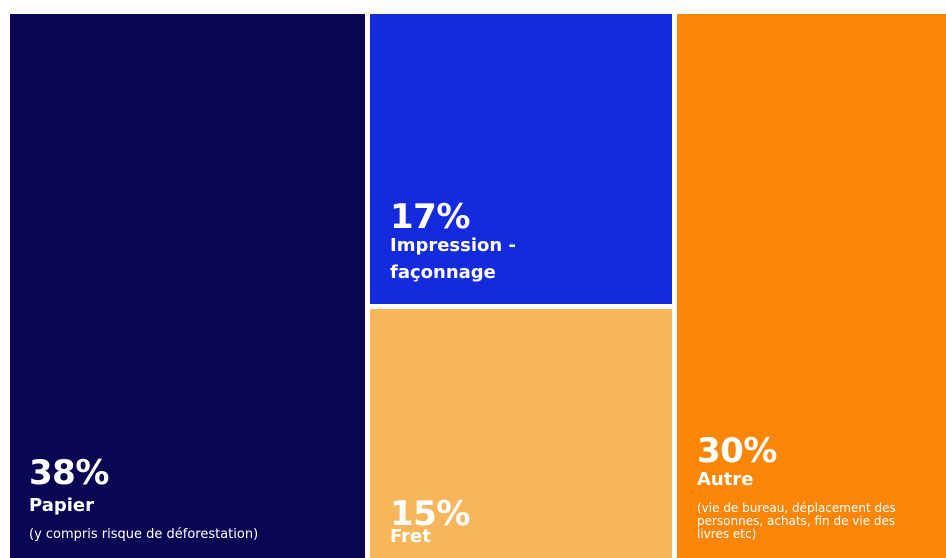  What do you see at coordinates (430, 217) in the screenshot?
I see `impression-percent: 17%` at bounding box center [430, 217].